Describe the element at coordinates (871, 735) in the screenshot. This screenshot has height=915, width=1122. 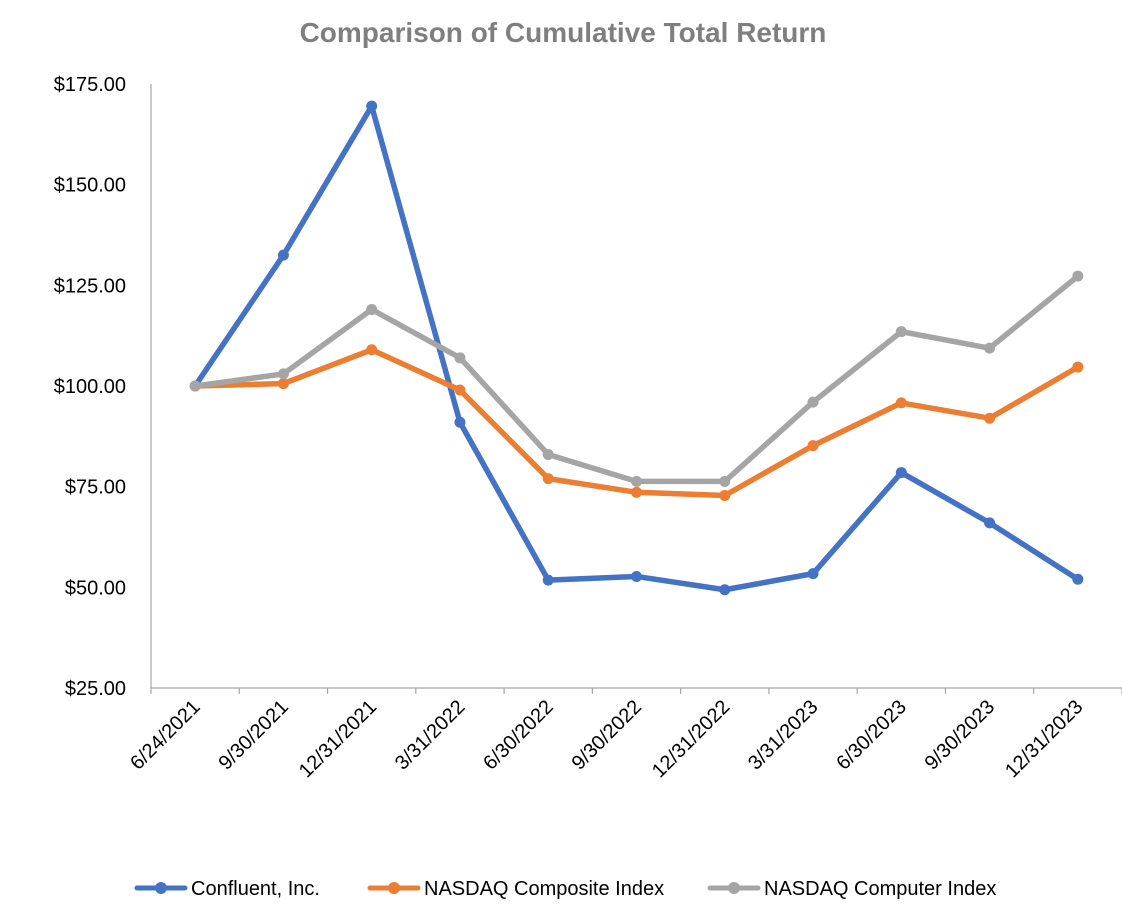
I see `x-tick-label: 6/30/2023` at that location.